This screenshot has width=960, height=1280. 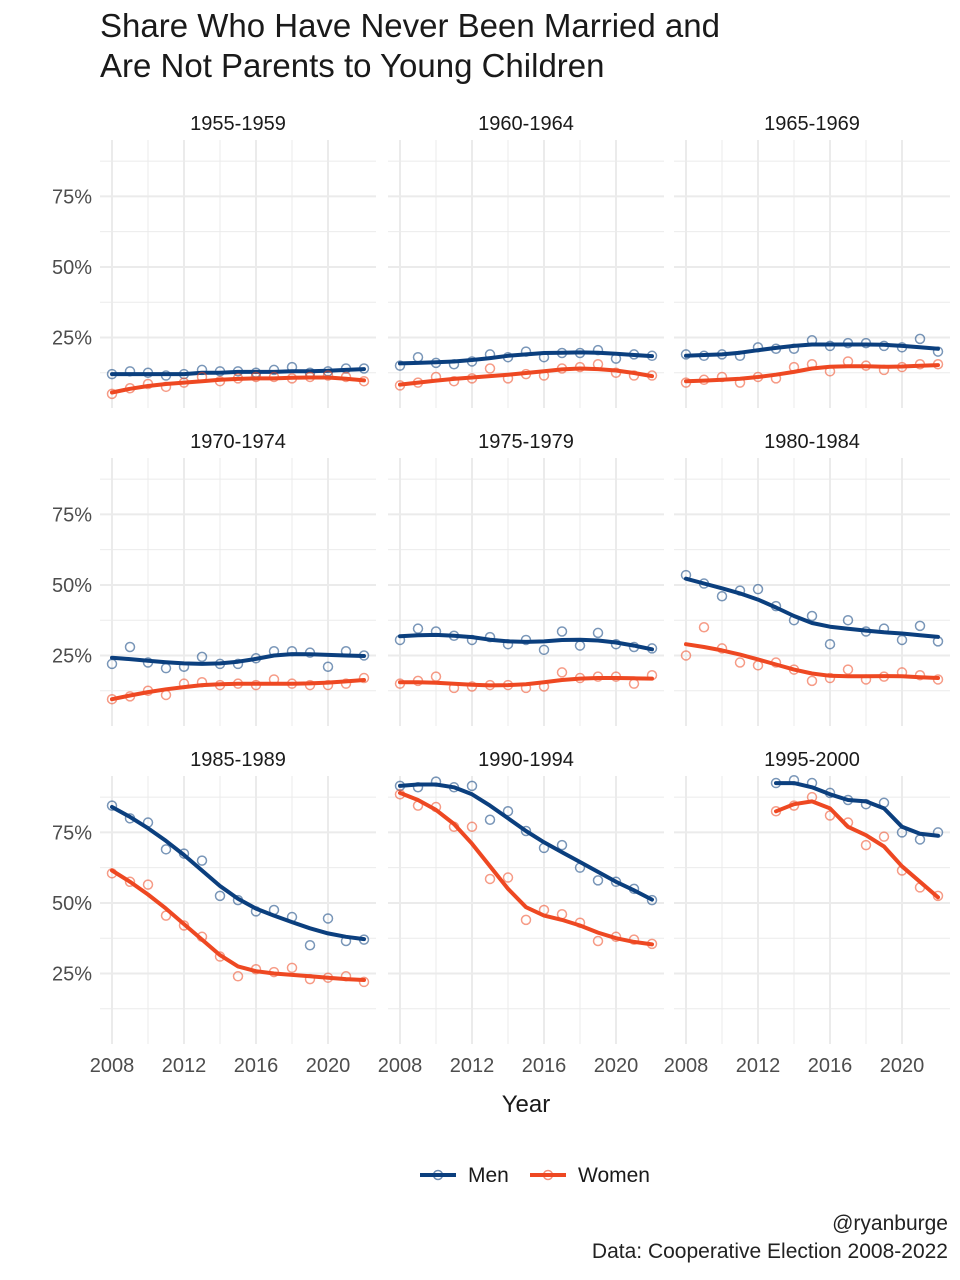 I want to click on facet-label: 1980-1984, so click(x=812, y=442).